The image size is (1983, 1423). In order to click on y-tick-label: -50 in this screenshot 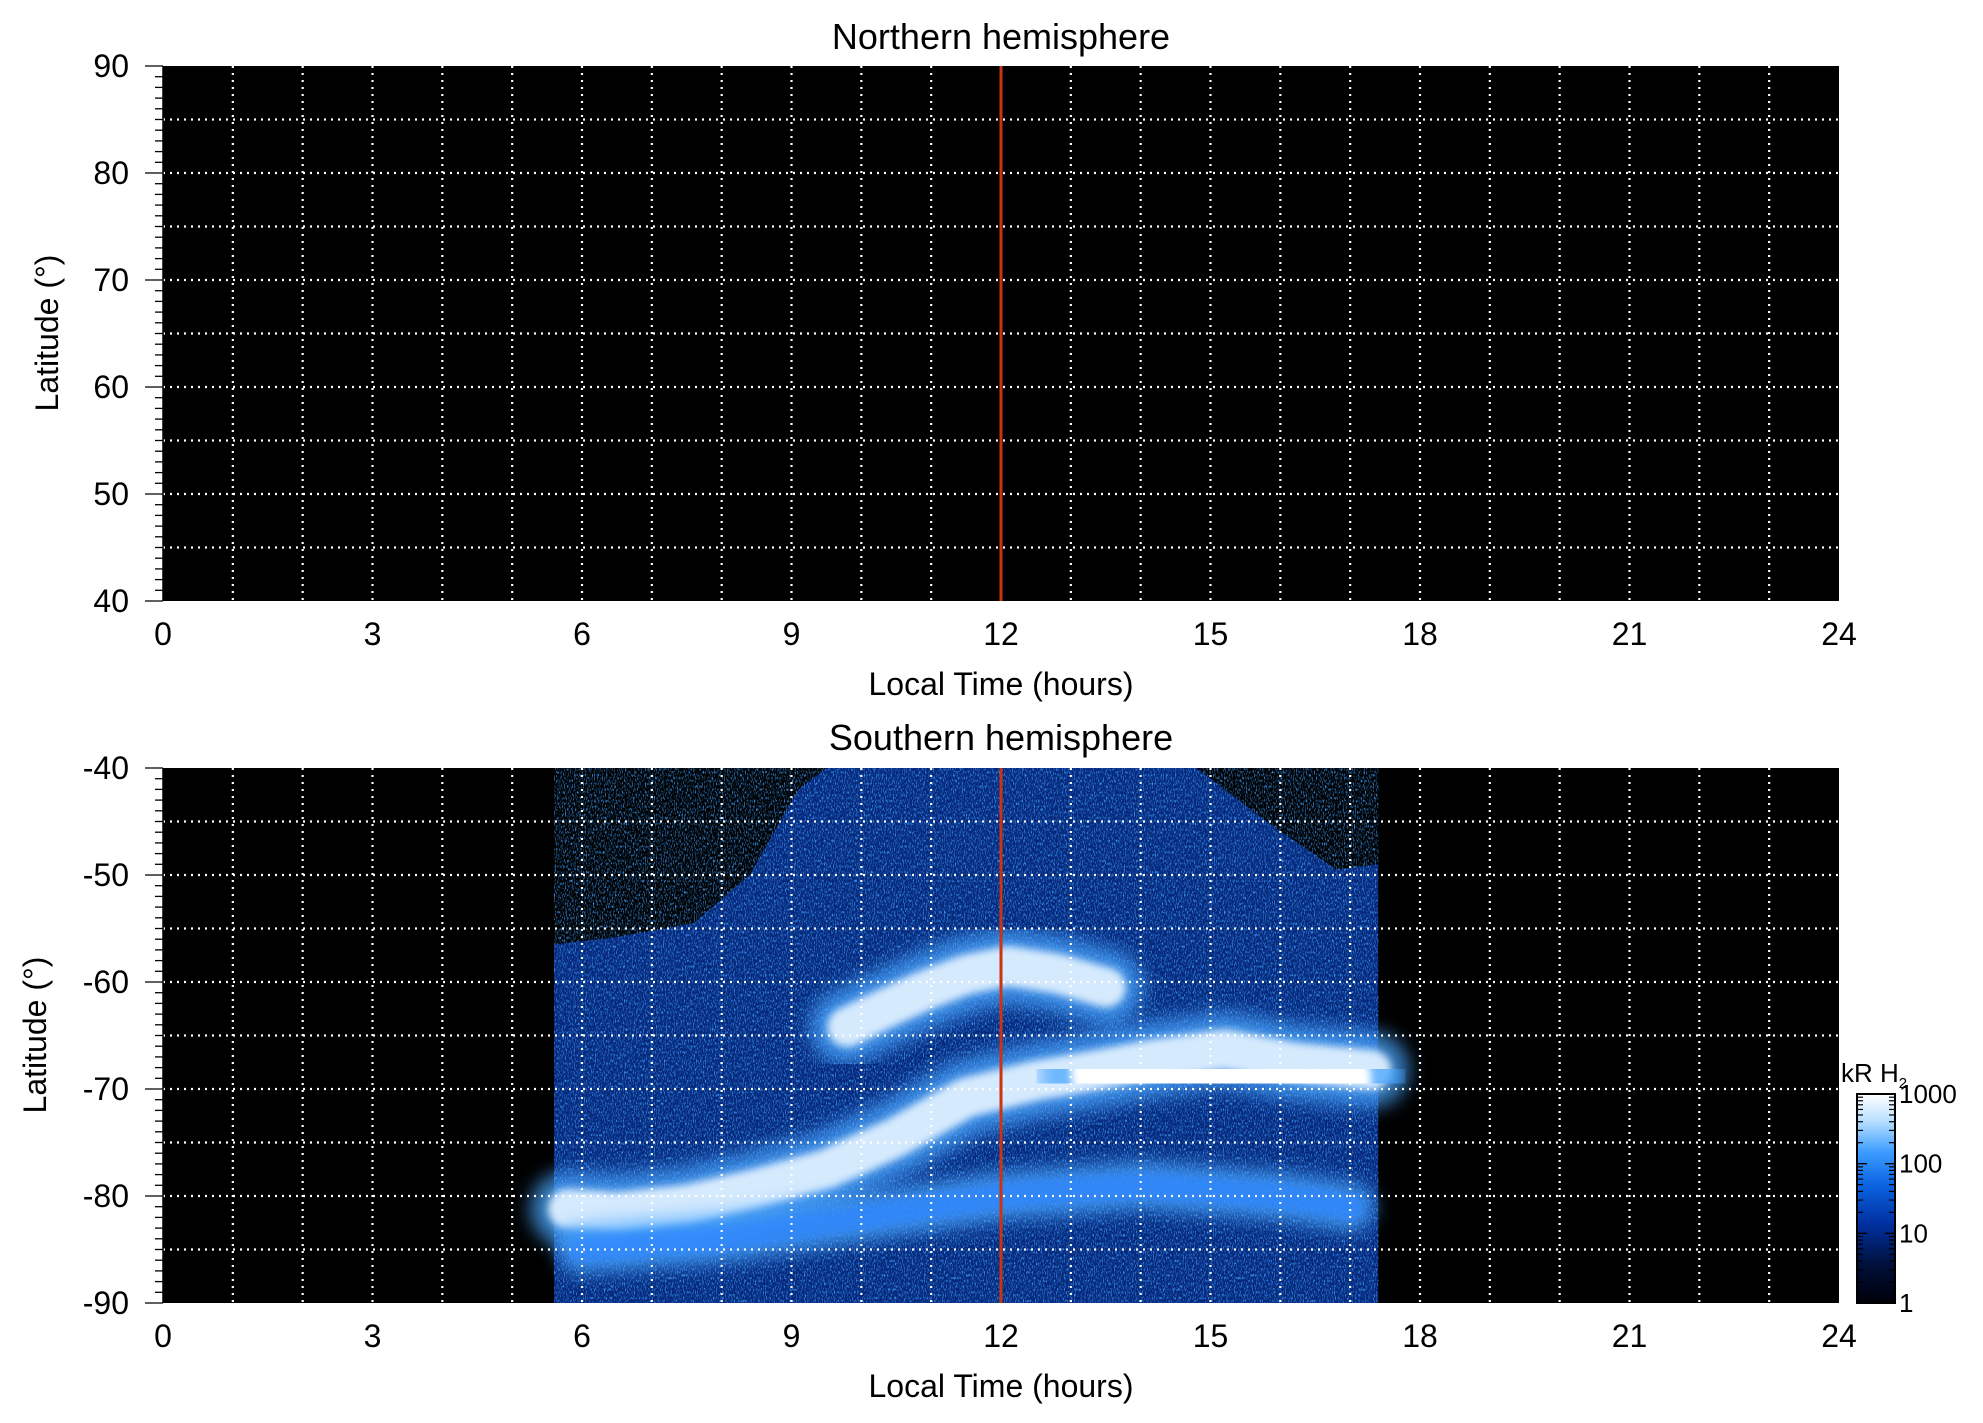, I will do `click(106, 875)`.